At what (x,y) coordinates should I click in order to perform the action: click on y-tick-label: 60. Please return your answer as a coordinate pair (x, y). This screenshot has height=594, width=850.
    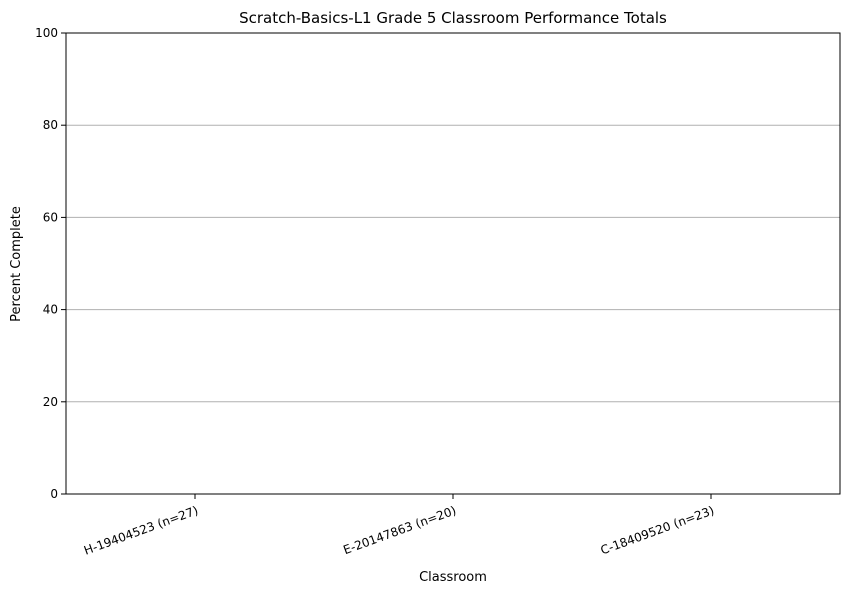
    Looking at the image, I should click on (50, 217).